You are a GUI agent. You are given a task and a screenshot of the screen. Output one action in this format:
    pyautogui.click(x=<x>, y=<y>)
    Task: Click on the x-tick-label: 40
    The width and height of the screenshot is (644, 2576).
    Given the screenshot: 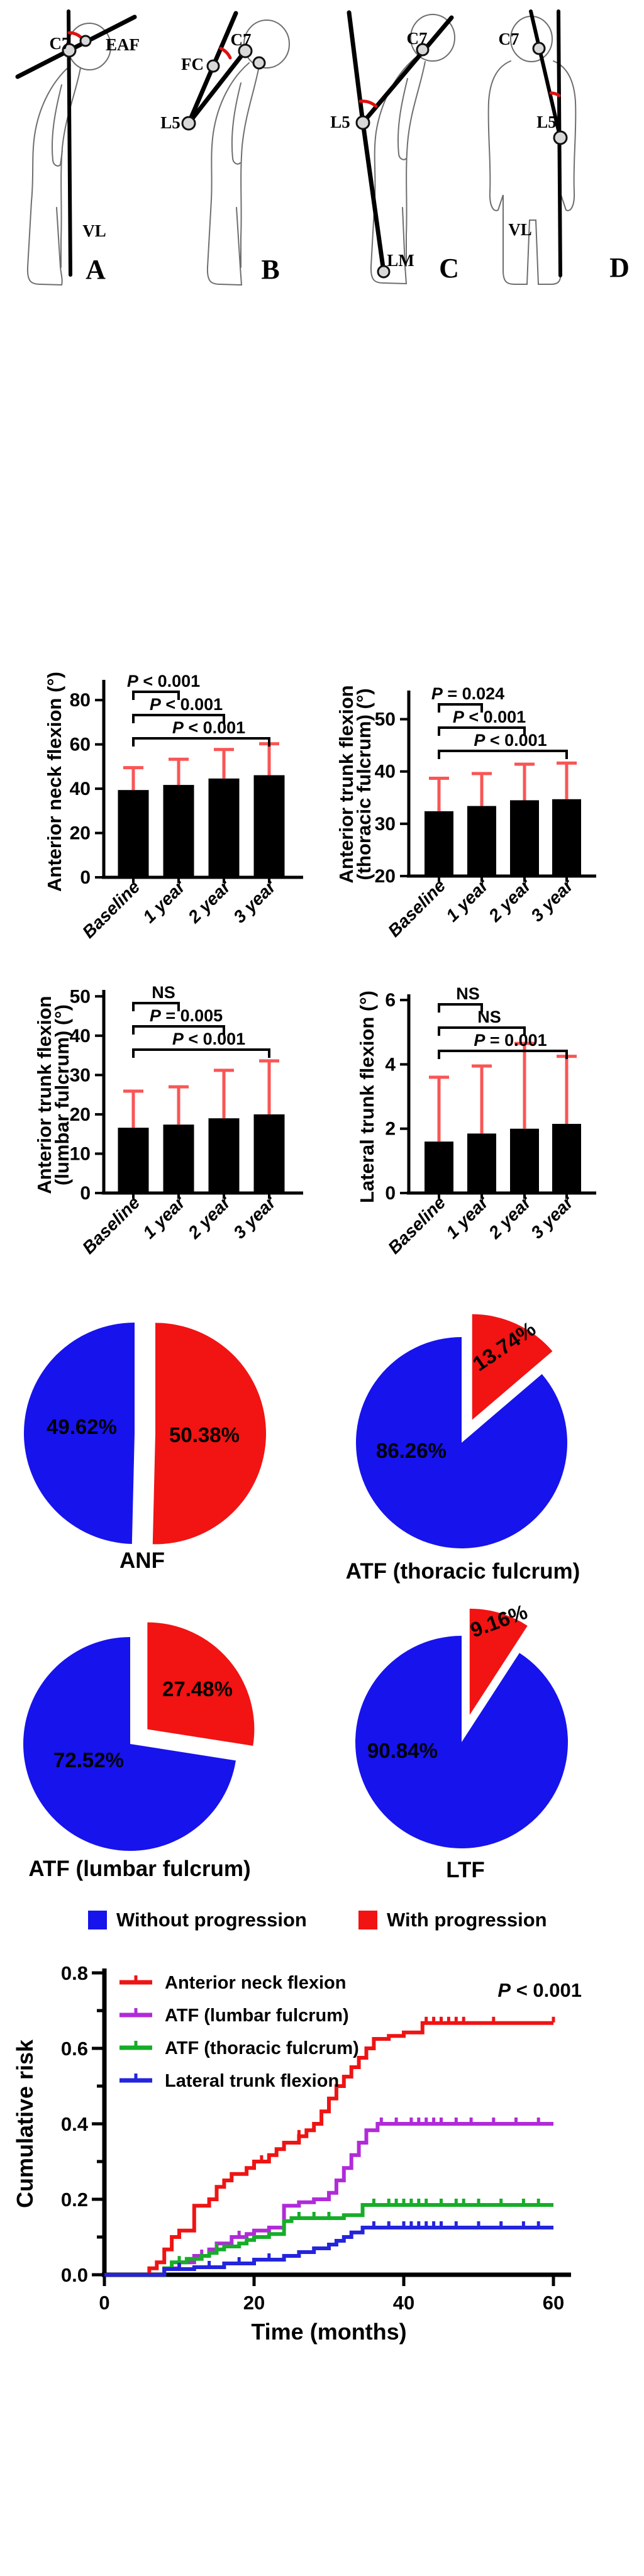 What is the action you would take?
    pyautogui.click(x=403, y=2303)
    